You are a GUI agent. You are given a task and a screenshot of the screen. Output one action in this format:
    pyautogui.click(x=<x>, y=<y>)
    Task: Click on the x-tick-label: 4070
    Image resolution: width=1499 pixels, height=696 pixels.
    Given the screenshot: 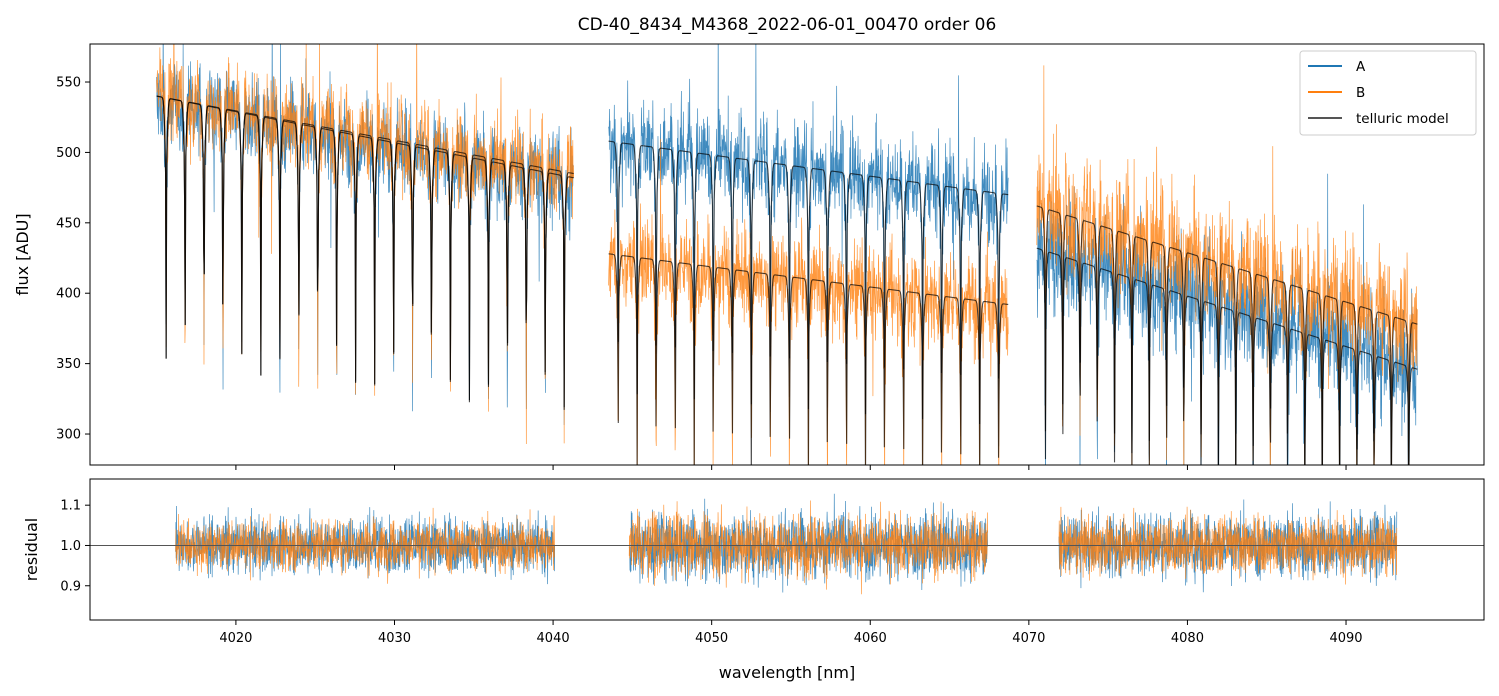 What is the action you would take?
    pyautogui.click(x=1028, y=638)
    